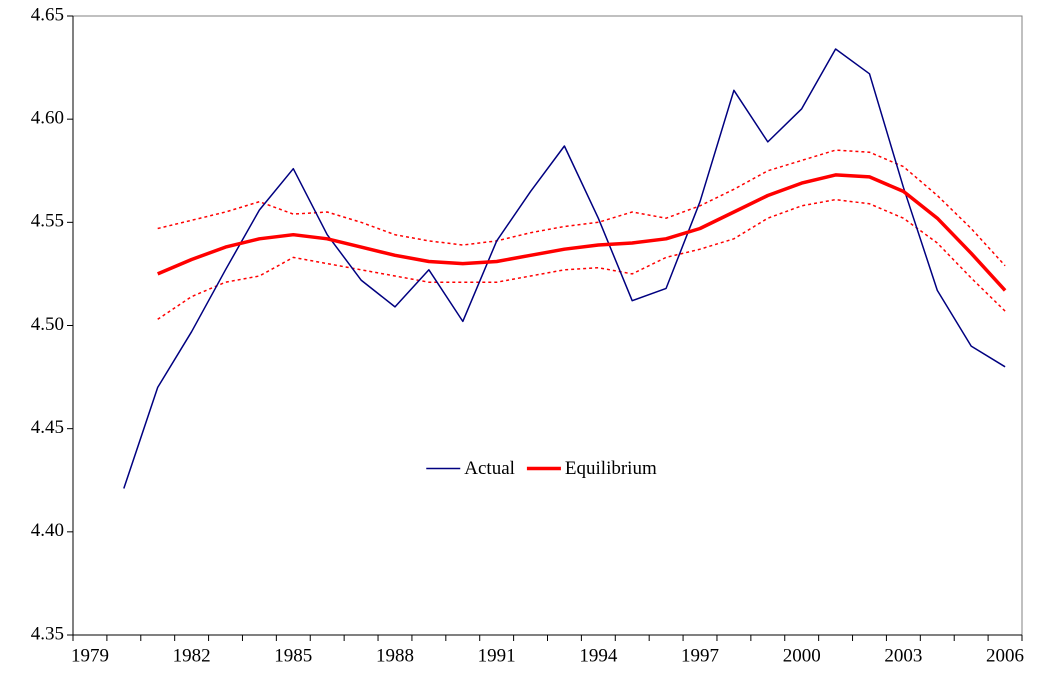  I want to click on x-tick-label: 1982, so click(192, 655).